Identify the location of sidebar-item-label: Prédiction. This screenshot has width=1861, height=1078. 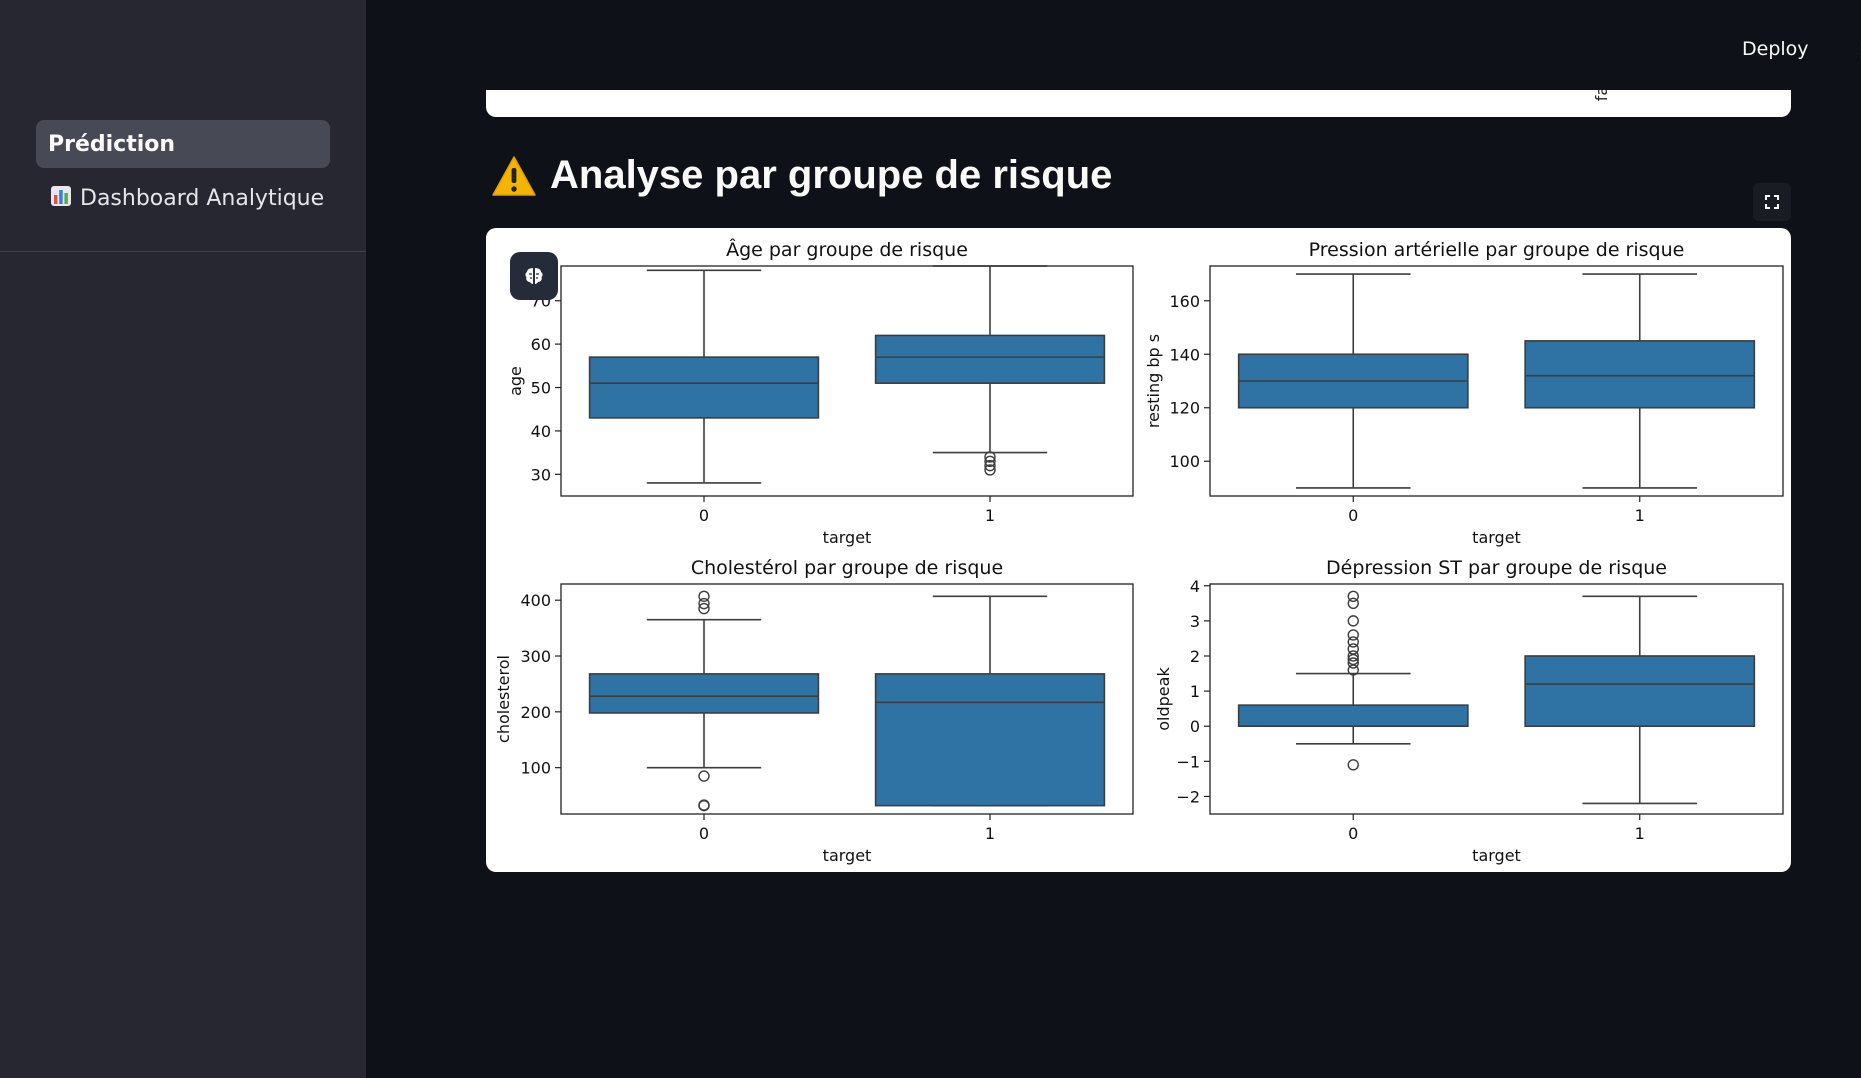
(112, 144).